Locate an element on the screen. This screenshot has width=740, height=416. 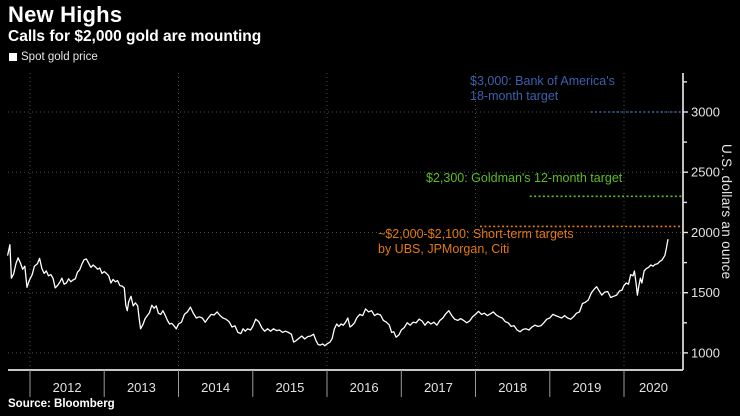
x-year-label: 2014 is located at coordinates (215, 387).